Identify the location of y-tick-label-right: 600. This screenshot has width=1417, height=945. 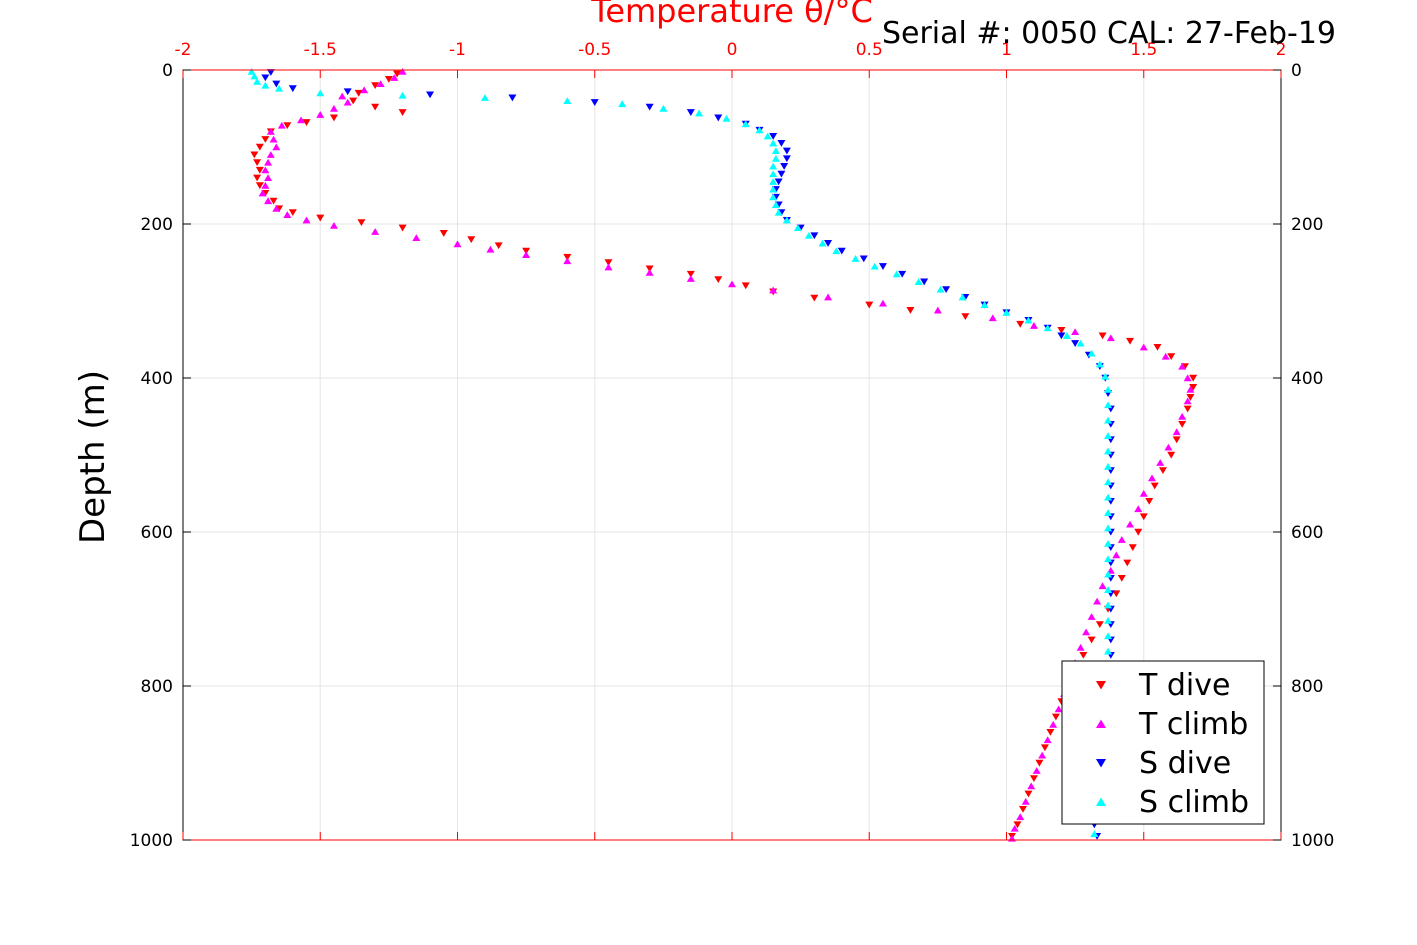
(1307, 533).